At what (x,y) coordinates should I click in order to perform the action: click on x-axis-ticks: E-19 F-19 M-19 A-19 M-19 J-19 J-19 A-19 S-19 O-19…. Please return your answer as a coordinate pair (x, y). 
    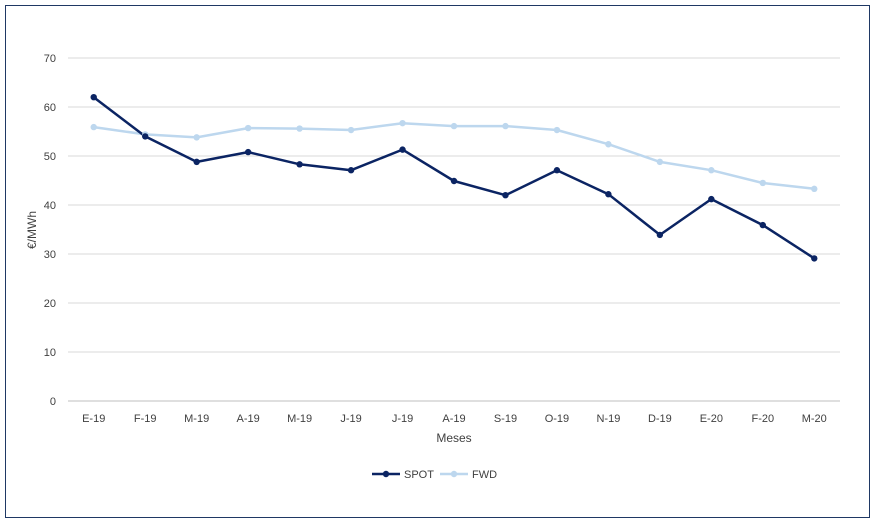
    Looking at the image, I should click on (454, 419).